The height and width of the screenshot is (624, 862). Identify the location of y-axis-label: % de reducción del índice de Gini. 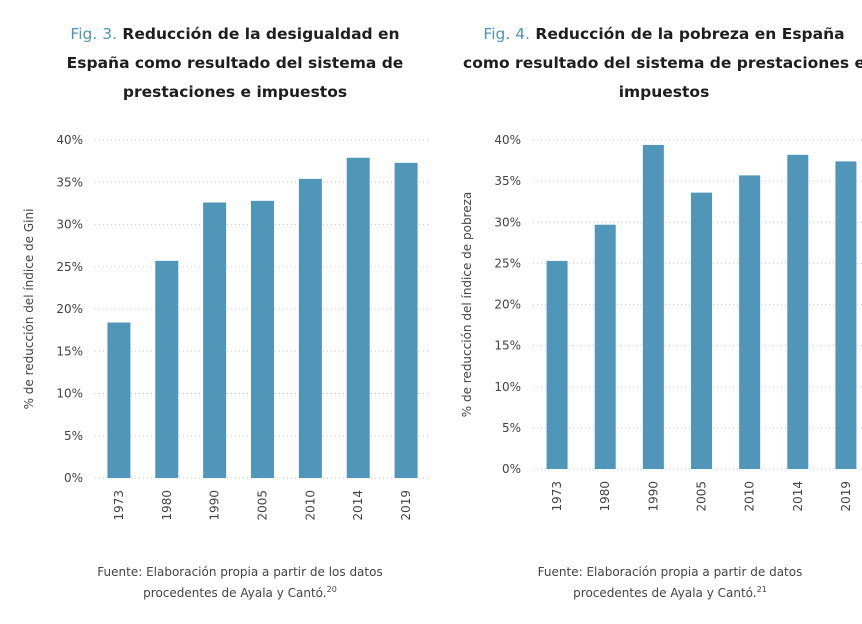
(29, 309).